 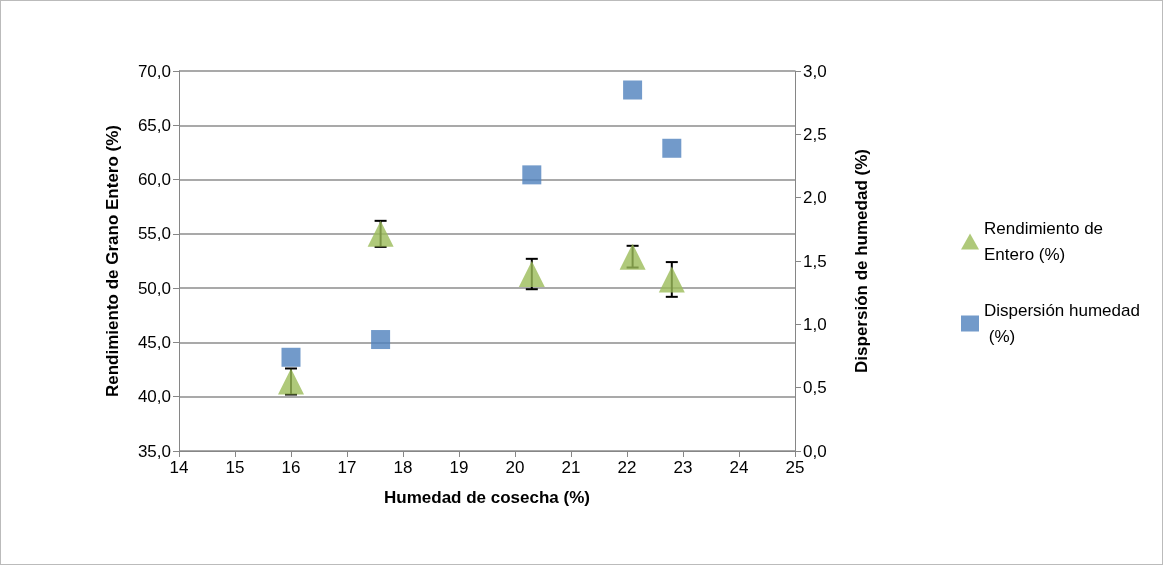 I want to click on y2-tick-label: 1,5, so click(x=815, y=261).